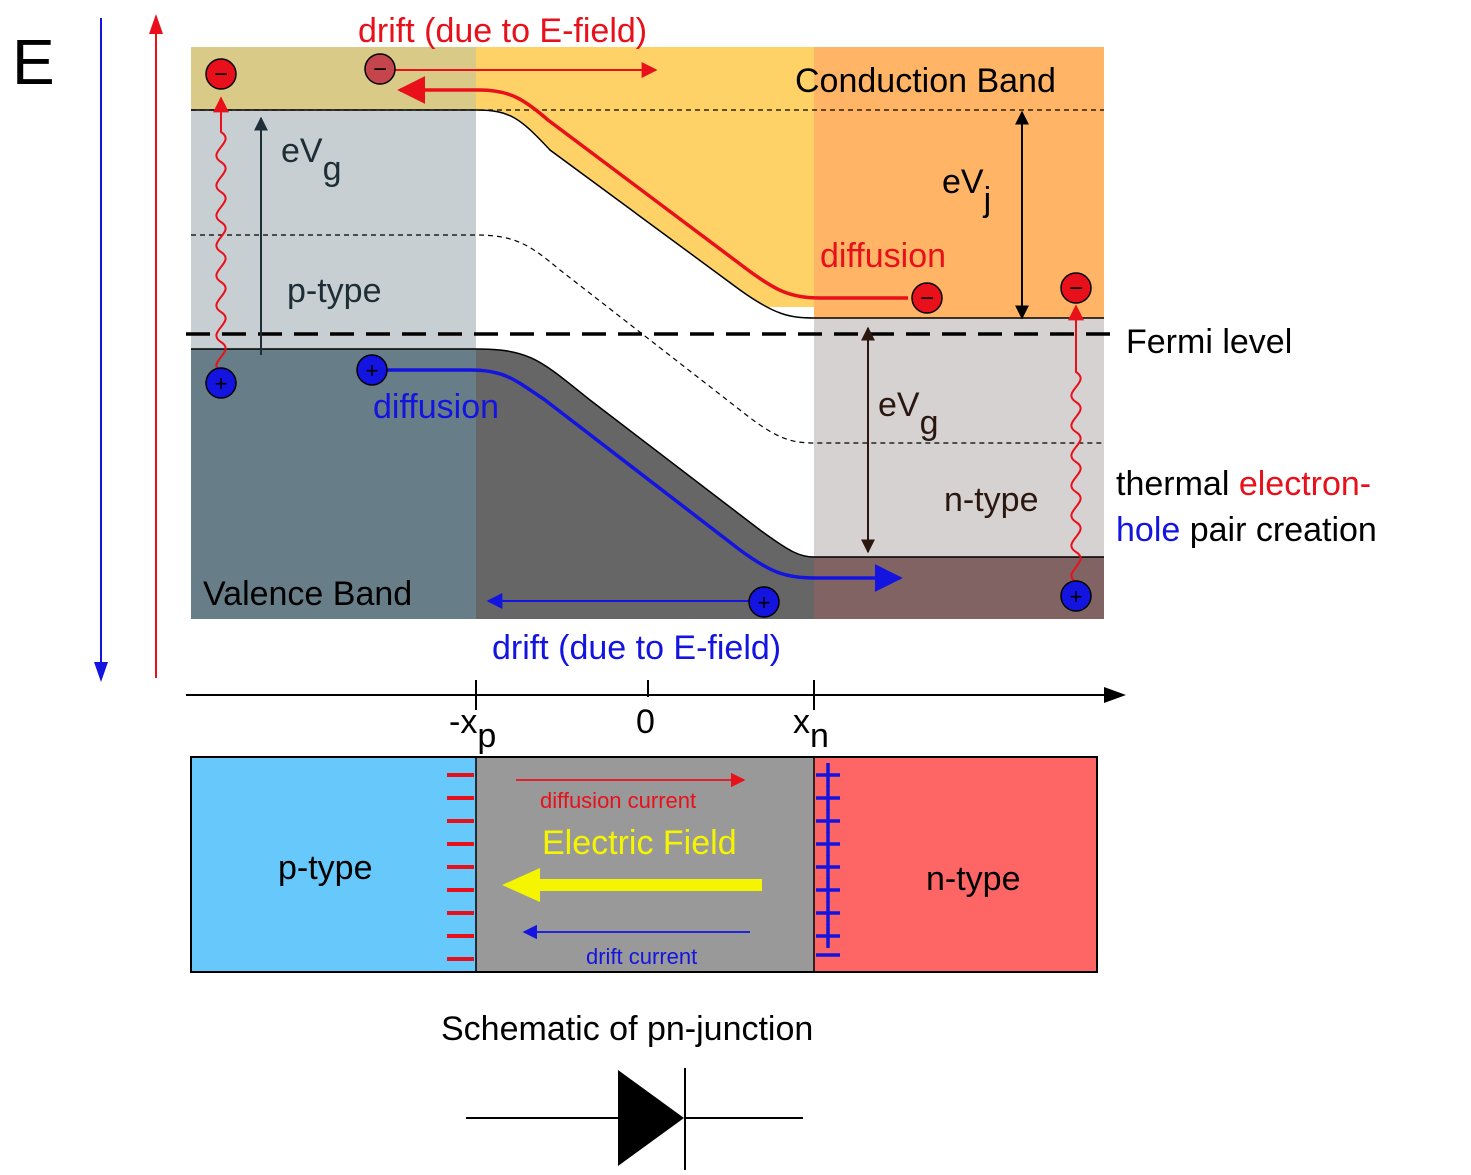 The image size is (1471, 1175). I want to click on eVg-left-label: eVg, so click(311, 160).